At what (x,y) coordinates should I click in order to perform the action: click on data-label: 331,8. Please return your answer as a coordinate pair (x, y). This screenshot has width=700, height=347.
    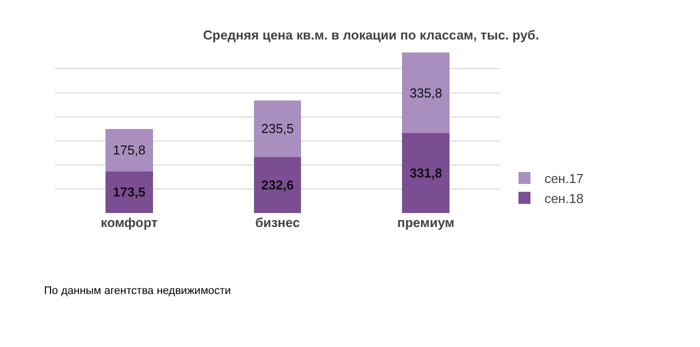
    Looking at the image, I should click on (426, 173).